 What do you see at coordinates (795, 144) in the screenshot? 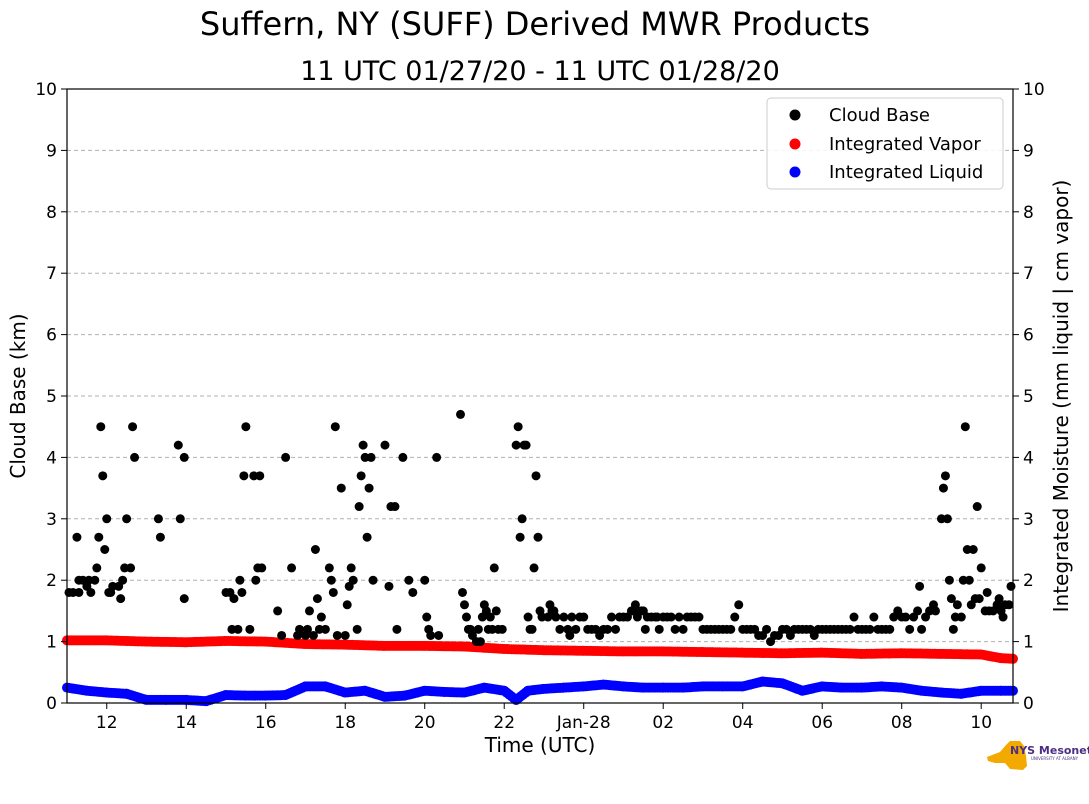
I see `legend-marker-integrated-vapor` at bounding box center [795, 144].